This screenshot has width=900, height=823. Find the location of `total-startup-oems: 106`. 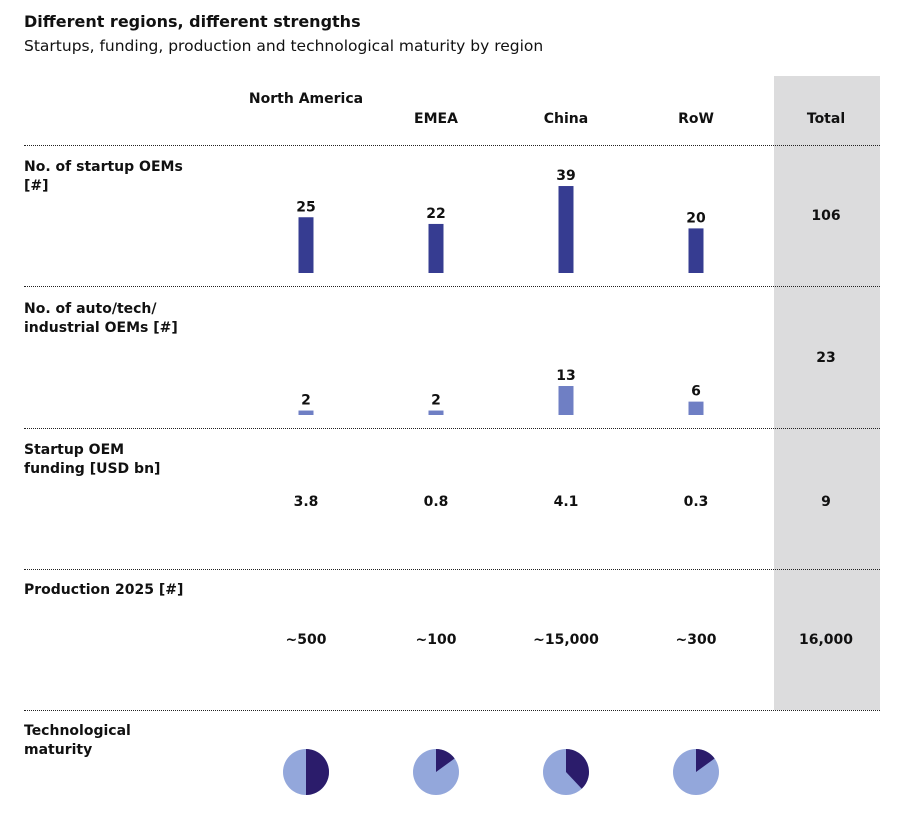

total-startup-oems: 106 is located at coordinates (826, 216).